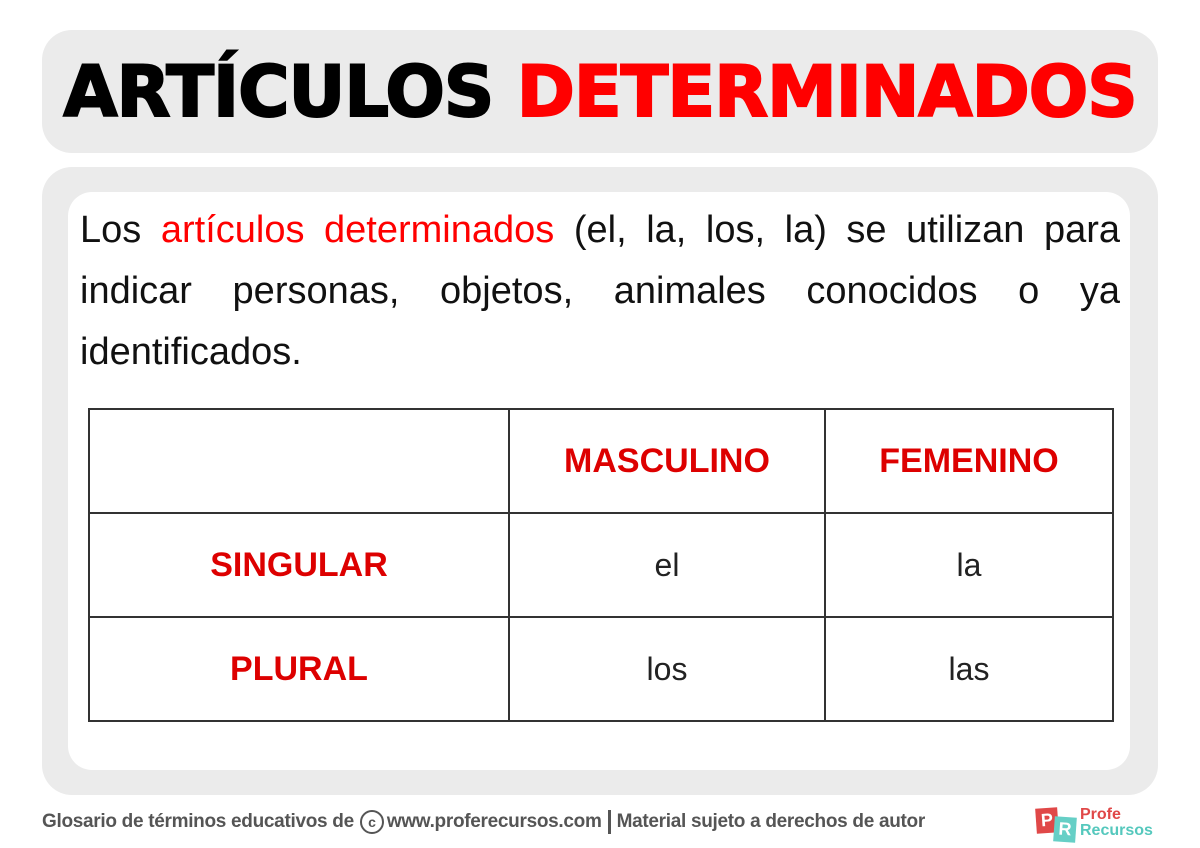 The image size is (1200, 848). I want to click on header-masculino: MASCULINO, so click(667, 461).